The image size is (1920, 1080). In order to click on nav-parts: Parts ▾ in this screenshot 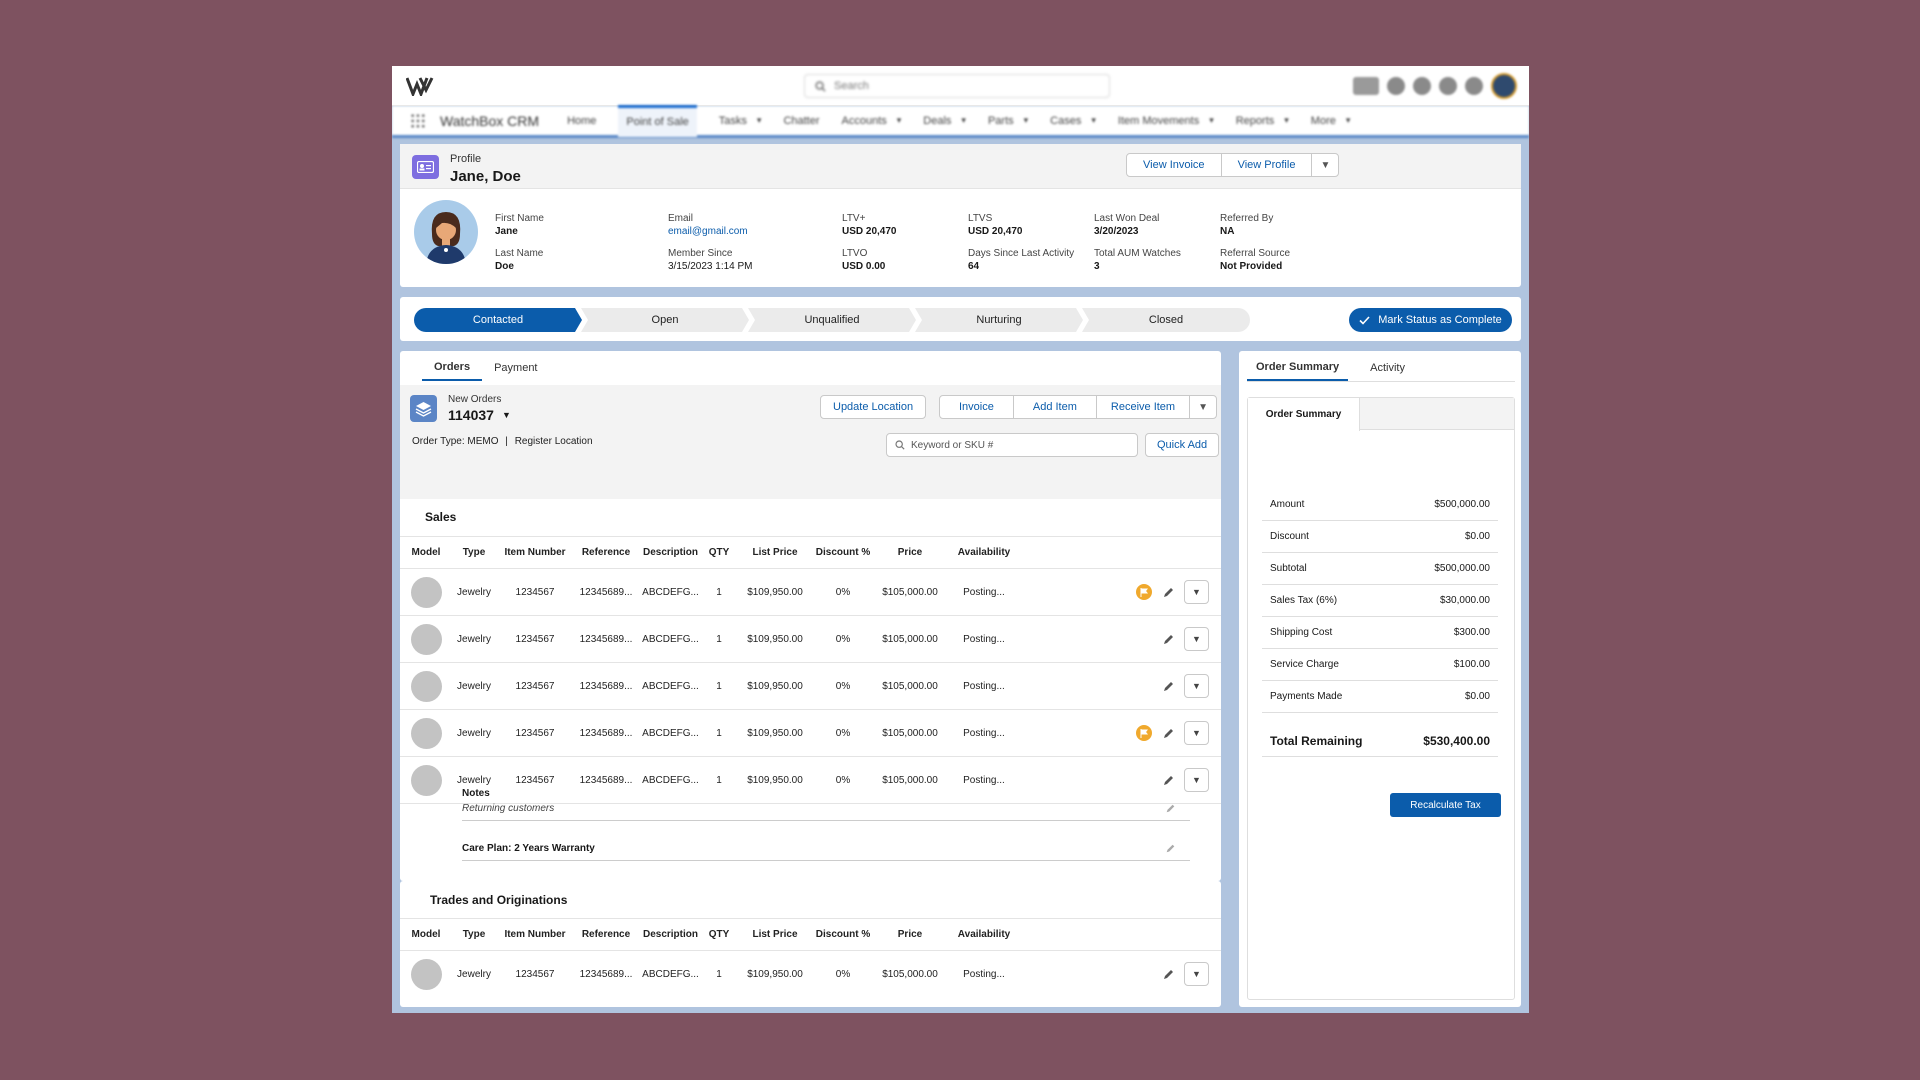, I will do `click(1008, 121)`.